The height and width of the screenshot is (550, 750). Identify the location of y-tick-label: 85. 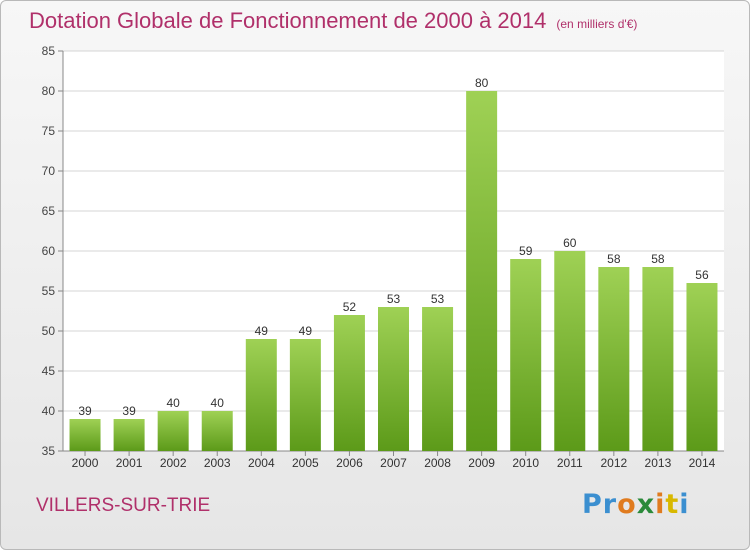
(49, 51).